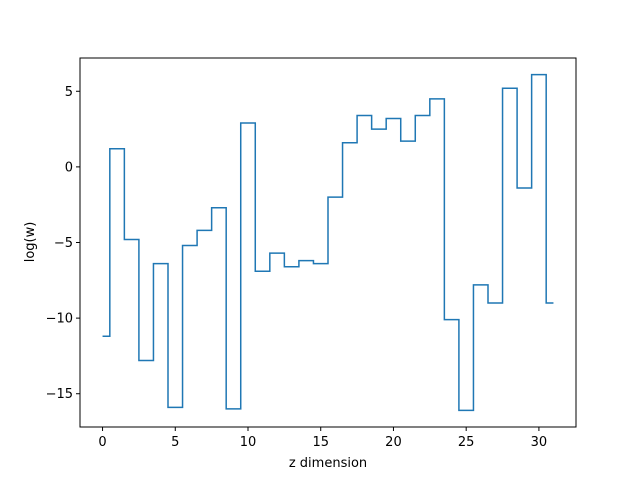 This screenshot has height=480, width=640. I want to click on x-tick-label: 15, so click(320, 442).